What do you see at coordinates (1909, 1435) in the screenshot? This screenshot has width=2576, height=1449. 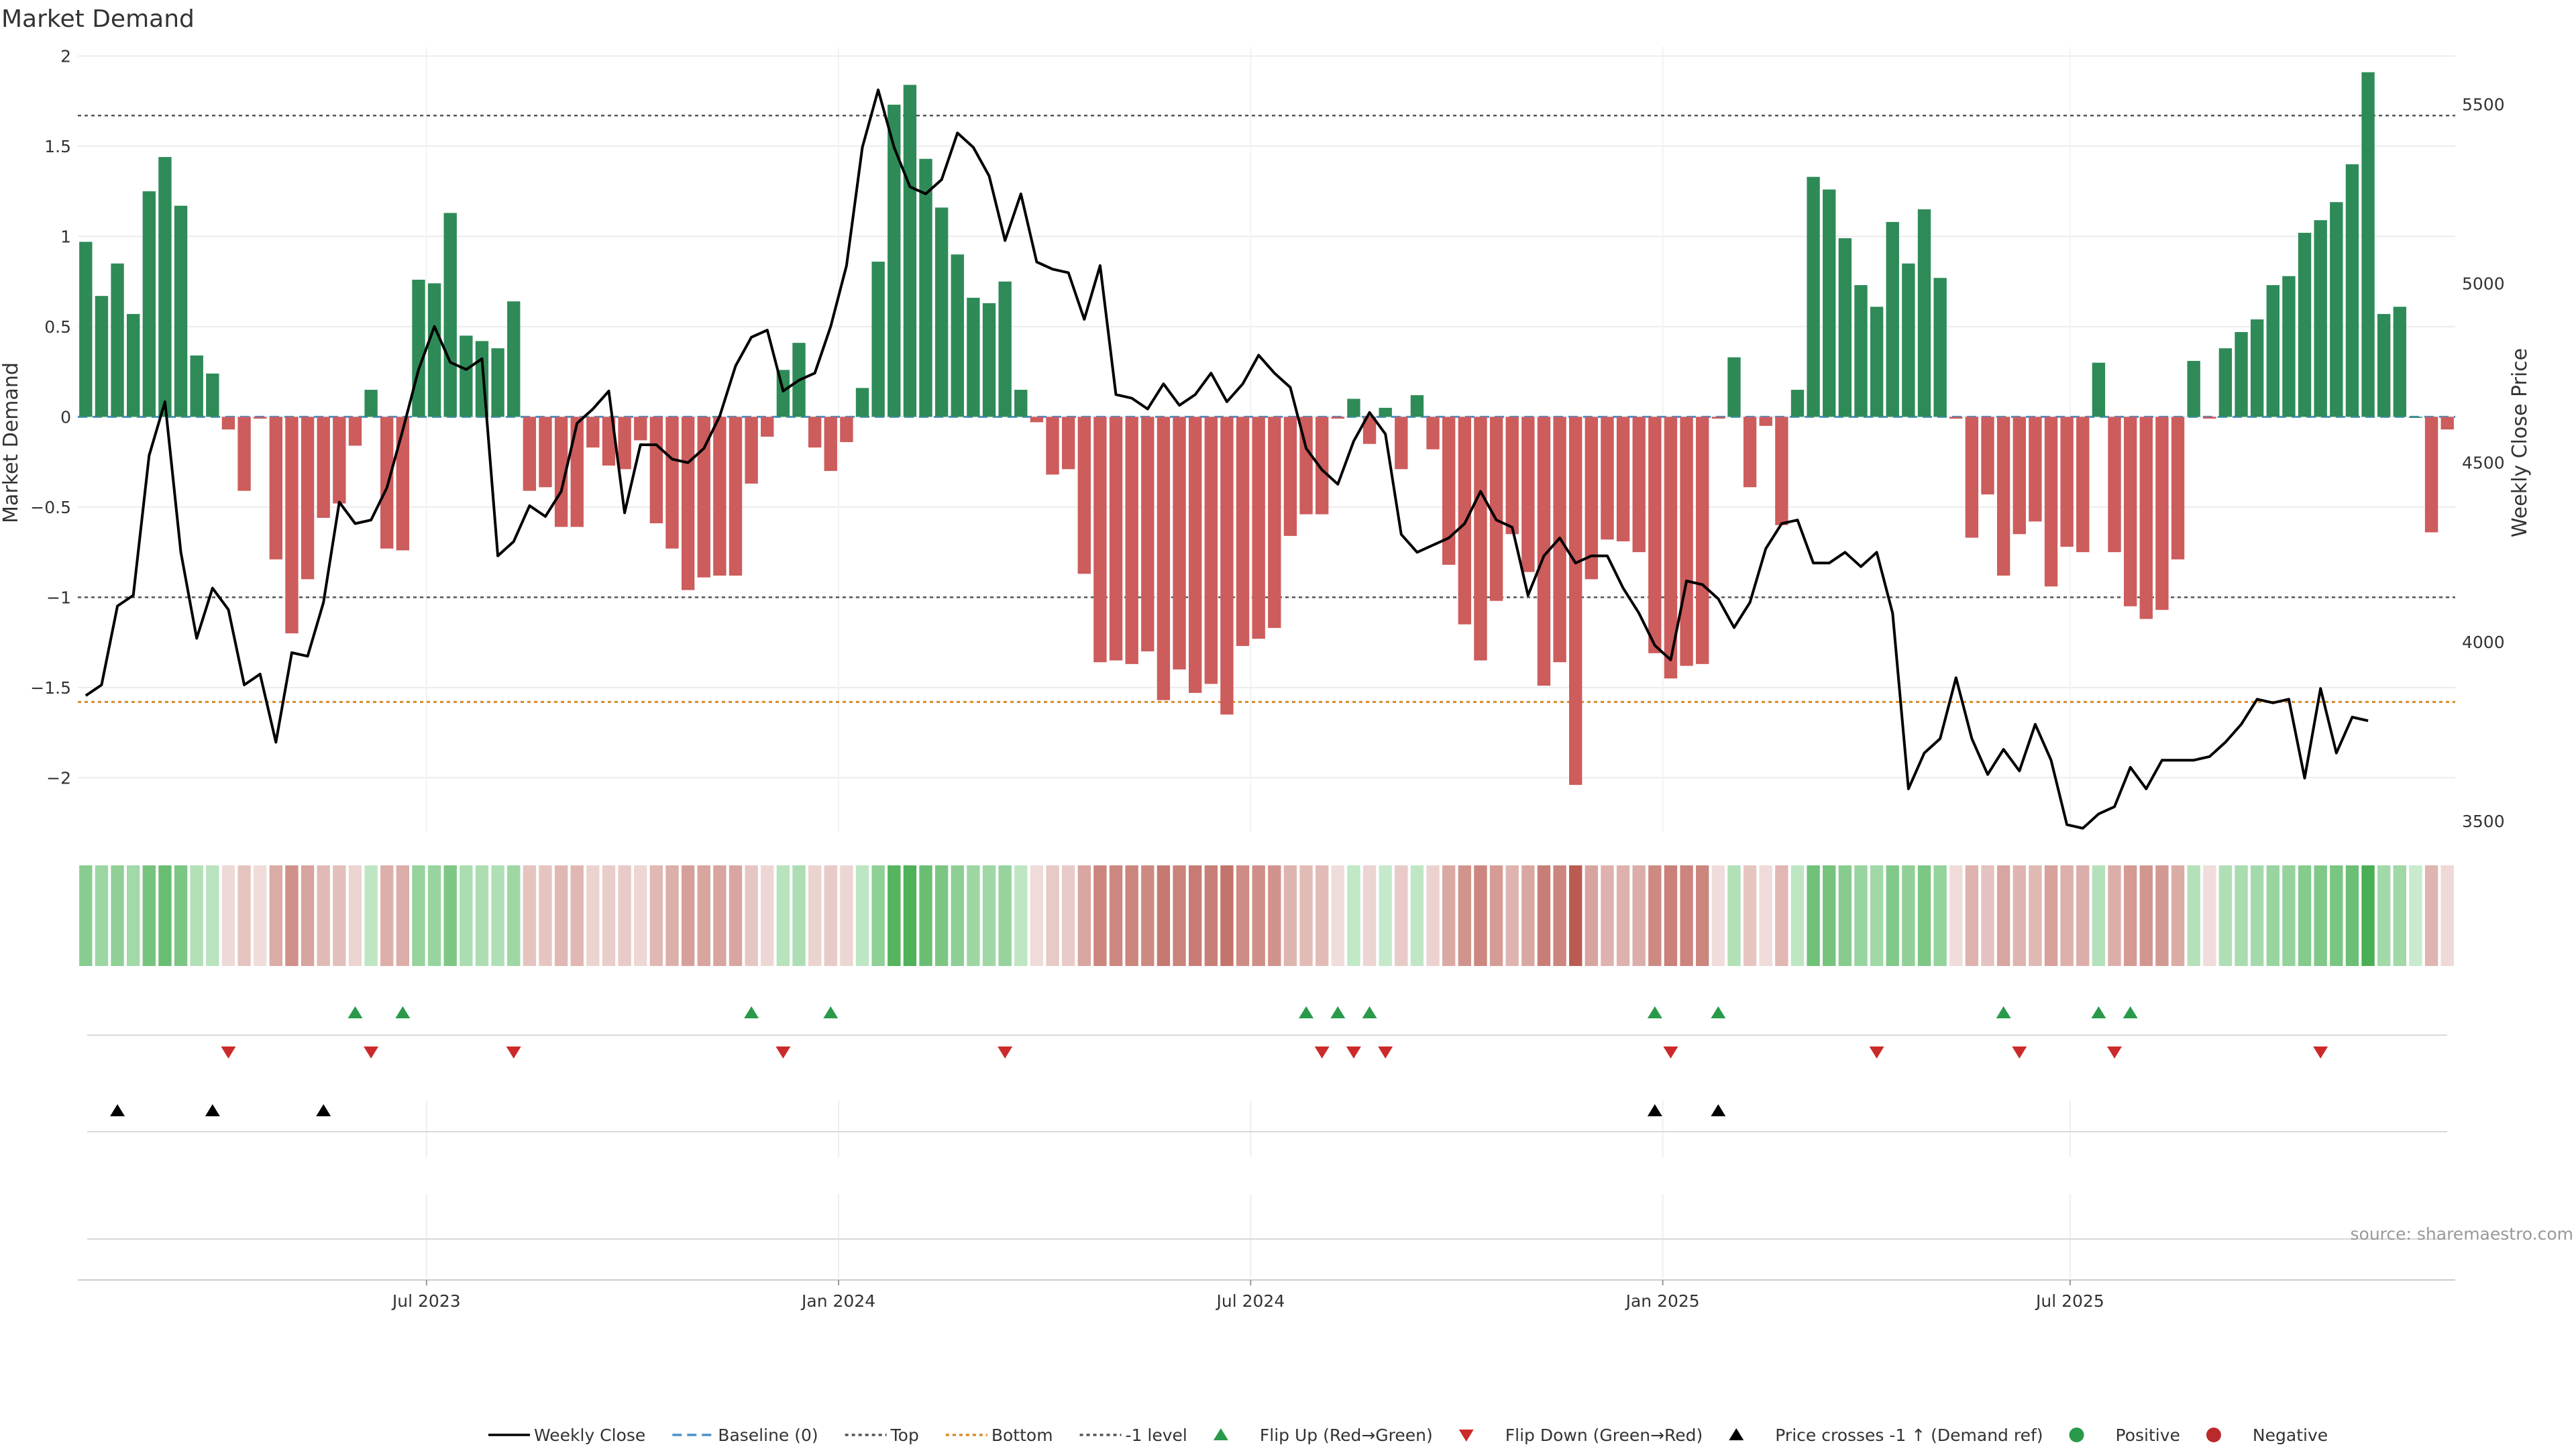 I see `legend-label: Price crosses -1 ↑ (Demand ref)` at bounding box center [1909, 1435].